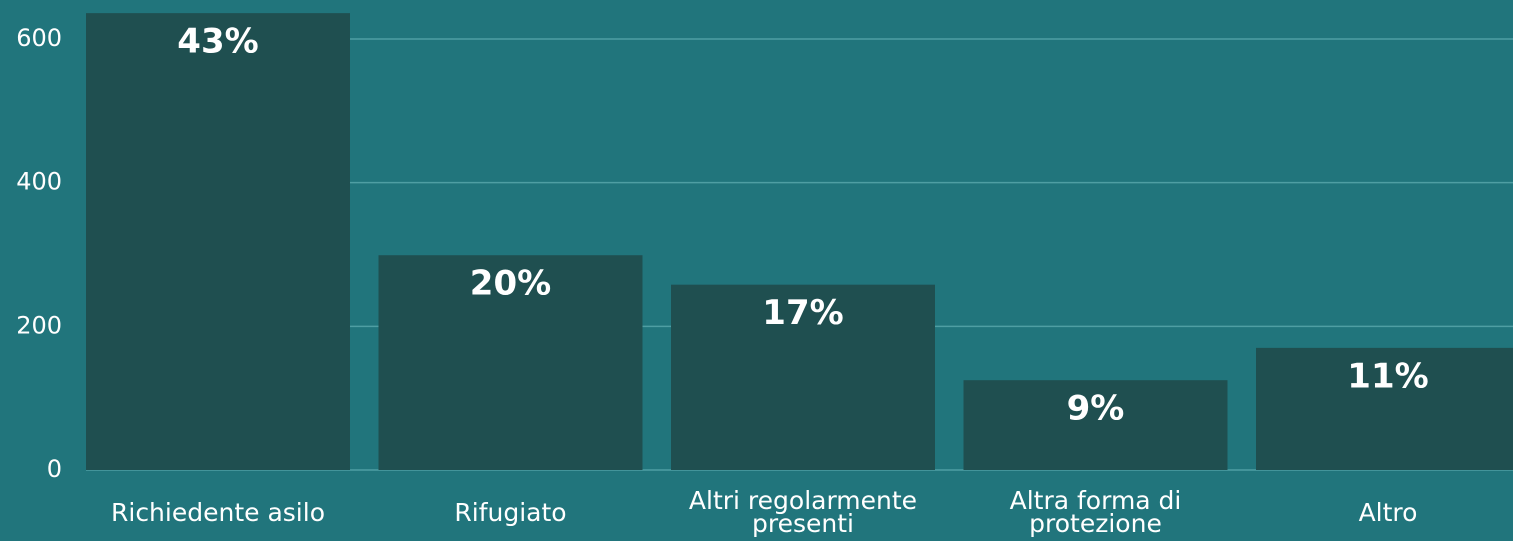 The image size is (1513, 541). I want to click on y-tick-label: 400, so click(39, 182).